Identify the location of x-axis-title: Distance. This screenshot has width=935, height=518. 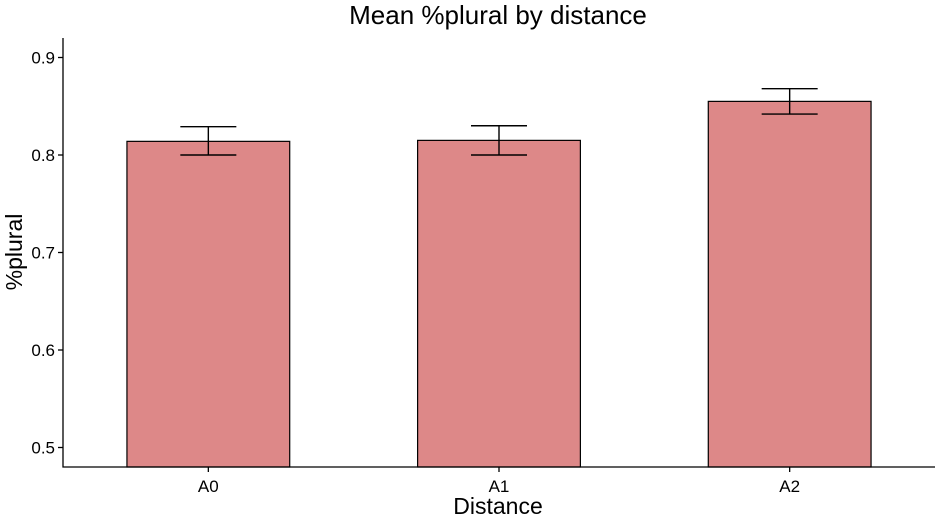
(497, 505).